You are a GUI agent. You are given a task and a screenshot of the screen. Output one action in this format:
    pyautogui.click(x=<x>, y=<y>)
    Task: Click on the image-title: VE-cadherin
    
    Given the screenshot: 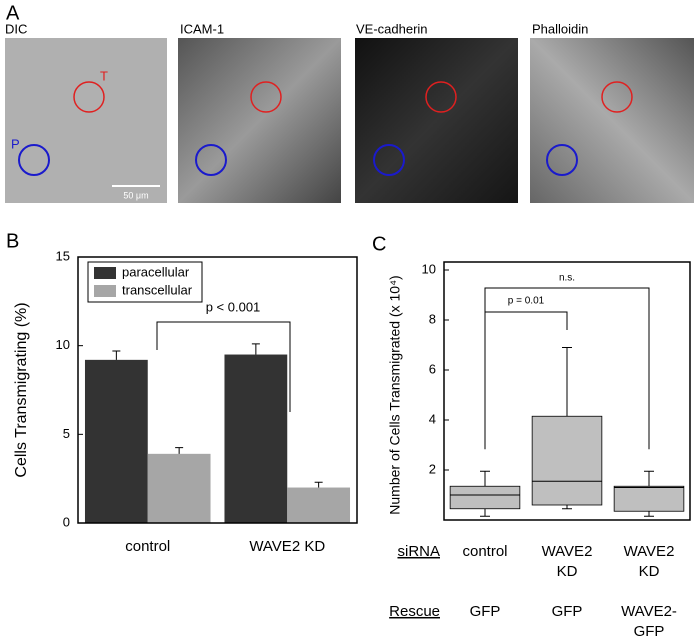 What is the action you would take?
    pyautogui.click(x=392, y=28)
    